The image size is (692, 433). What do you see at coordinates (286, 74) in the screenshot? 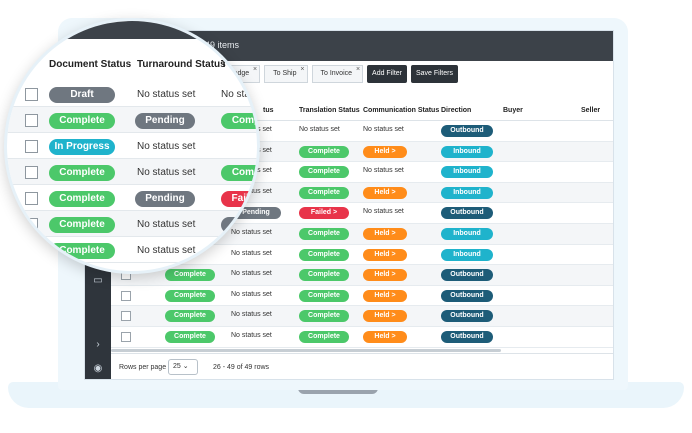
I see `filter-chip: To Ship ×` at bounding box center [286, 74].